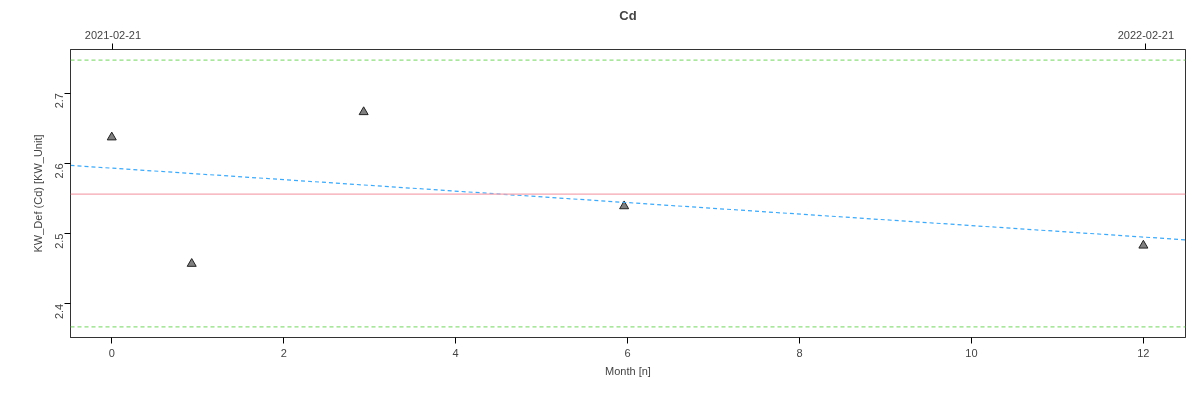 The height and width of the screenshot is (407, 1189). Describe the element at coordinates (283, 352) in the screenshot. I see `x-tick-label: 2` at that location.